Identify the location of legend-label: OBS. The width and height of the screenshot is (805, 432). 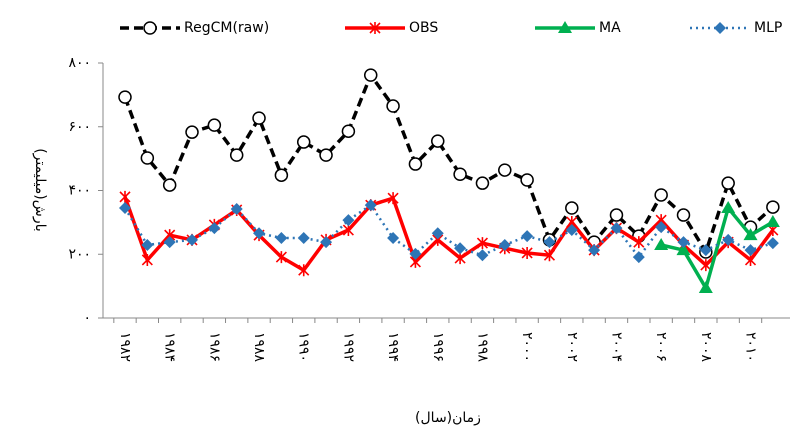
(423, 28).